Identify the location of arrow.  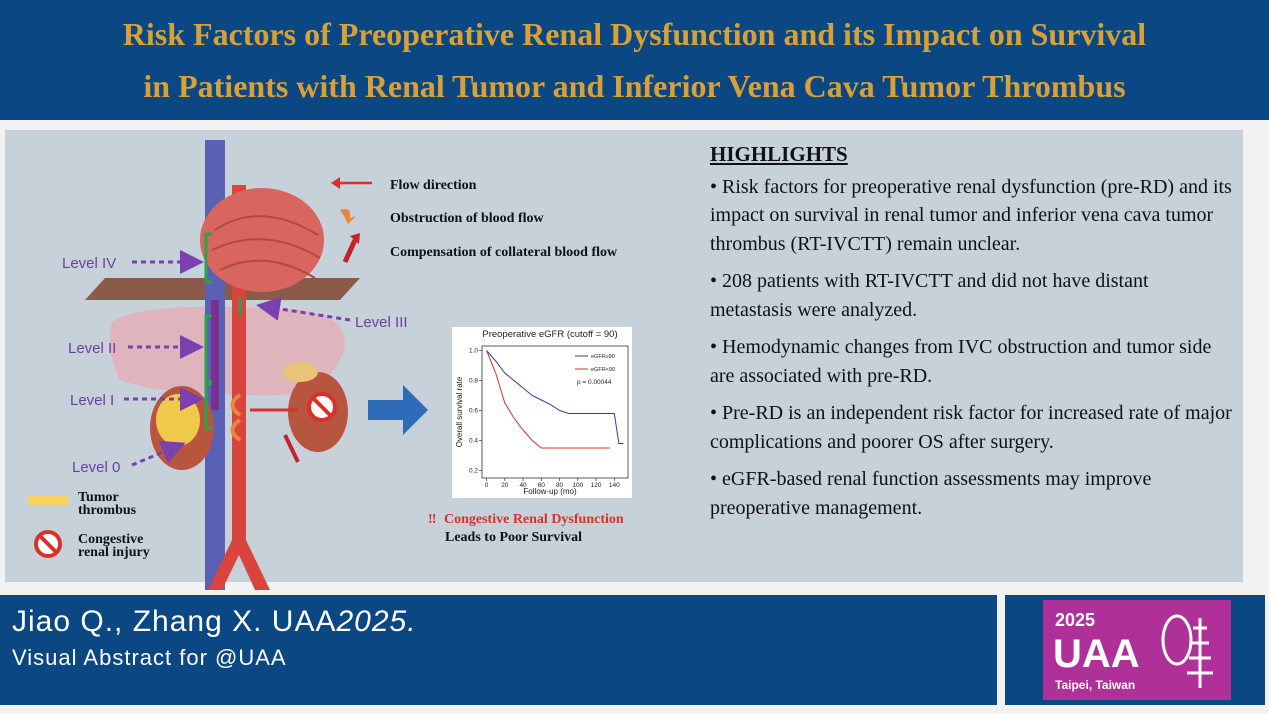
(398, 410).